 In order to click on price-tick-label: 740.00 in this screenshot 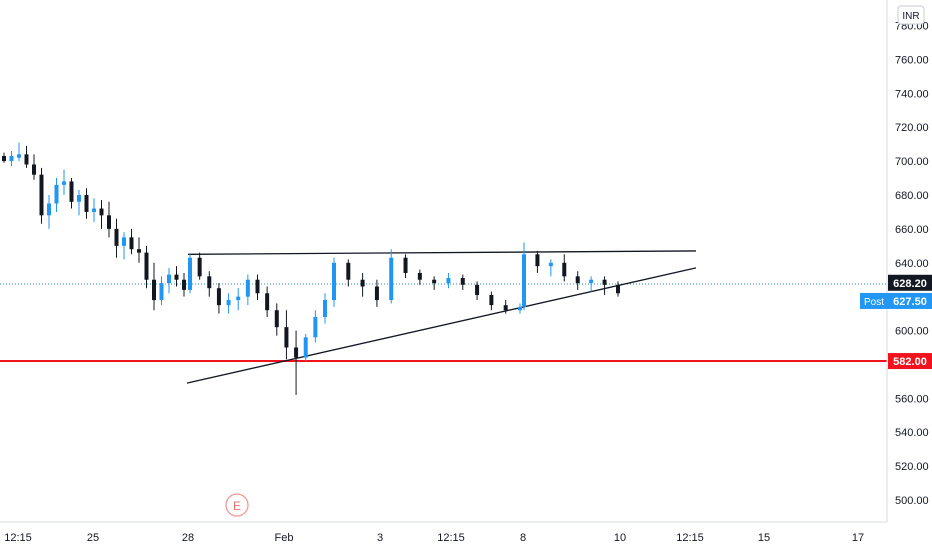, I will do `click(912, 94)`.